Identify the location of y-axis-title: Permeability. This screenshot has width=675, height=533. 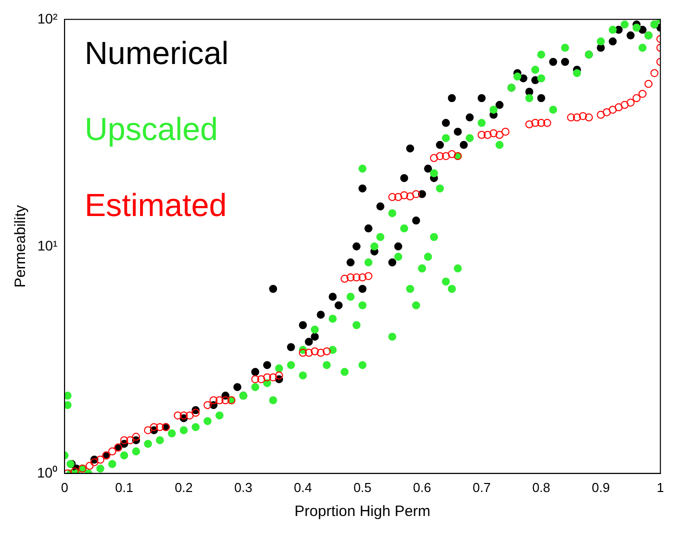
(21, 246).